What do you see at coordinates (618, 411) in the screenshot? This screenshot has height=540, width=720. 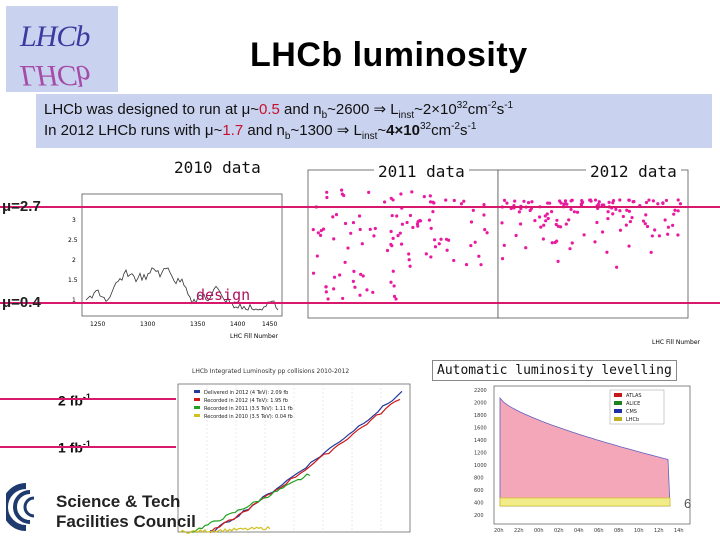 I see `levelling-swatch` at bounding box center [618, 411].